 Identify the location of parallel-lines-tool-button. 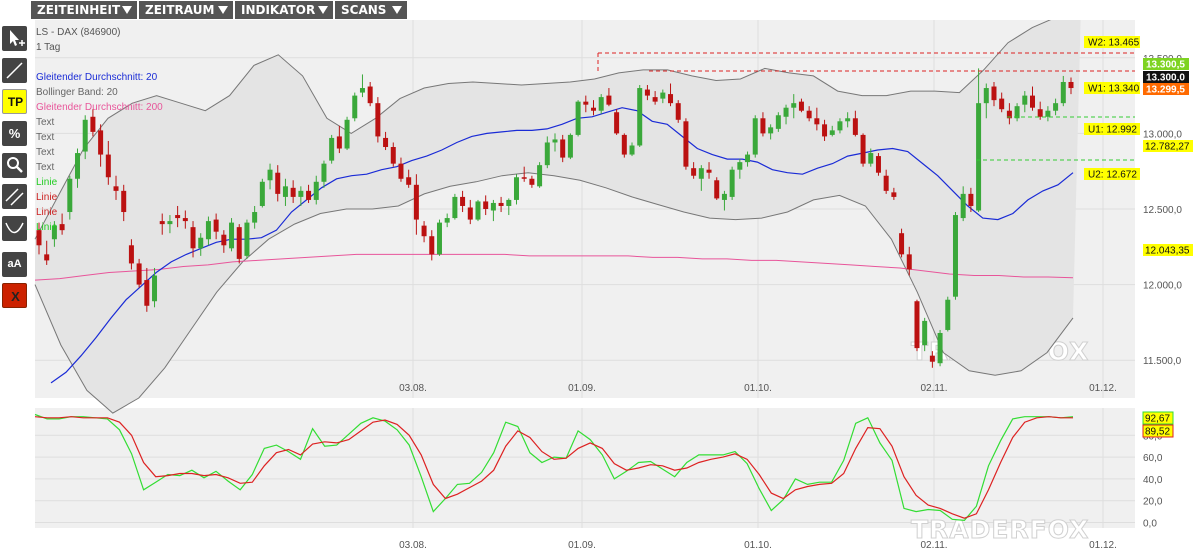
(14, 196).